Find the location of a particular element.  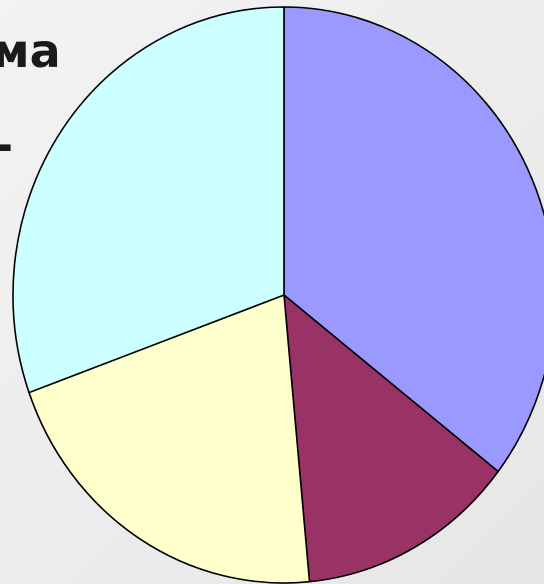

slide-title-fragment-dash: - is located at coordinates (6, 145).